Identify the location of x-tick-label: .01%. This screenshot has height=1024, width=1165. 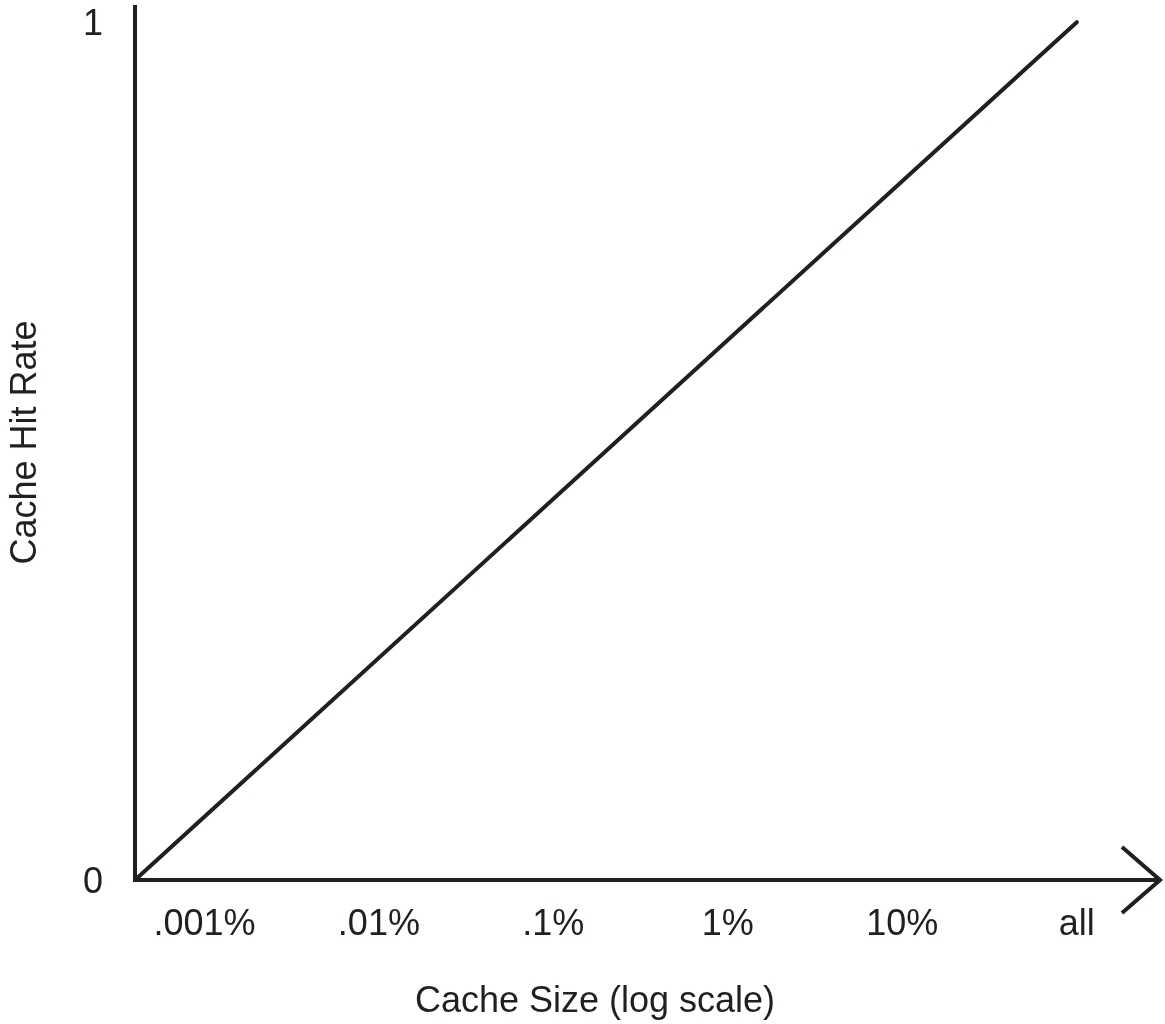
(378, 922).